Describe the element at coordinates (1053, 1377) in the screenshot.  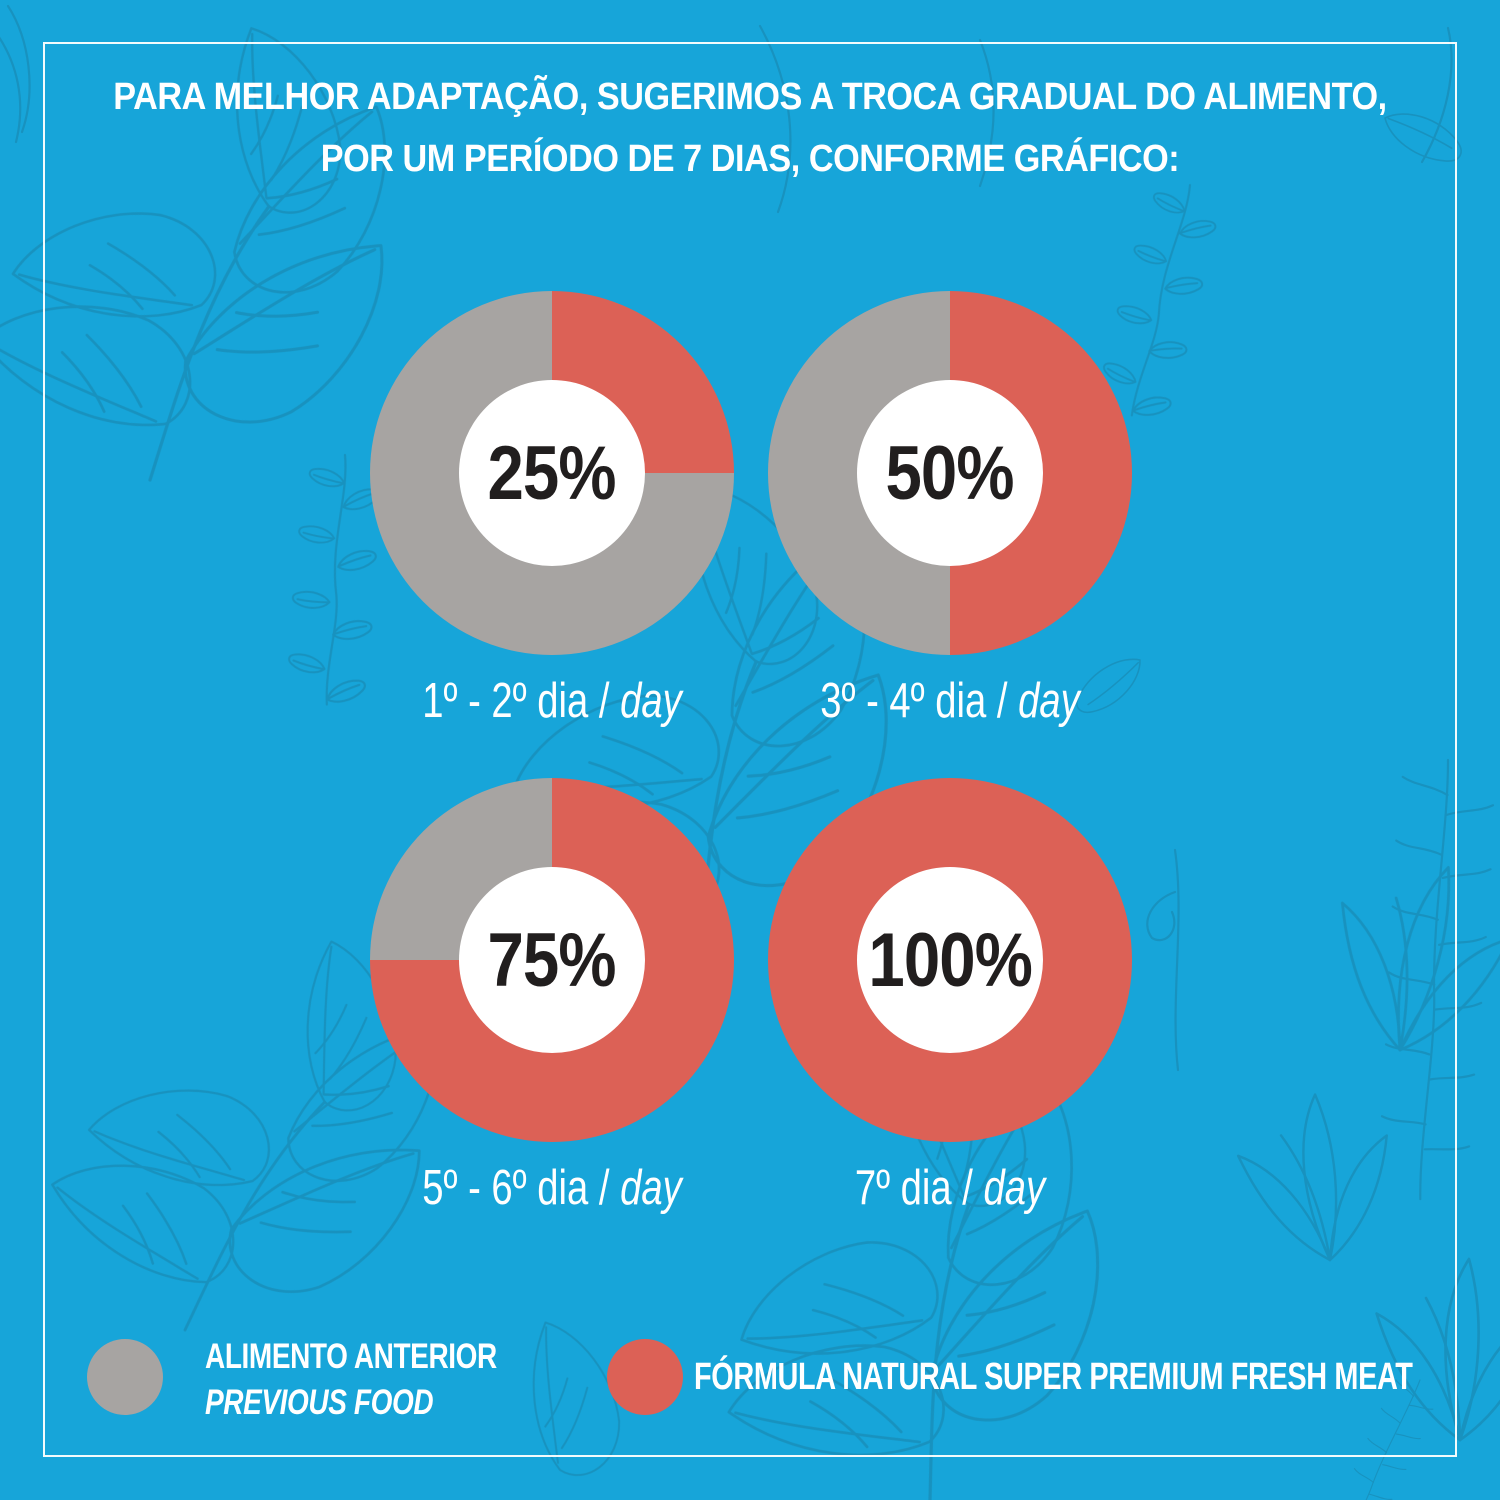
I see `legend-label-new-food: FÓRMULA NATURAL SUPER PREMIUM FRESH MEAT` at that location.